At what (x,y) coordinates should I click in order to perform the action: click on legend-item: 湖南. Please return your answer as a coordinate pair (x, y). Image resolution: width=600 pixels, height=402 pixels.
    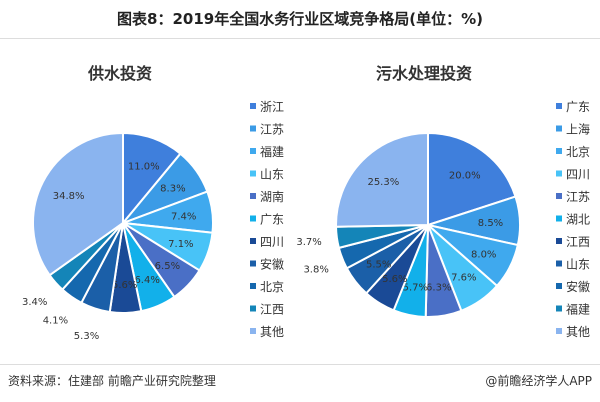
    Looking at the image, I should click on (272, 196).